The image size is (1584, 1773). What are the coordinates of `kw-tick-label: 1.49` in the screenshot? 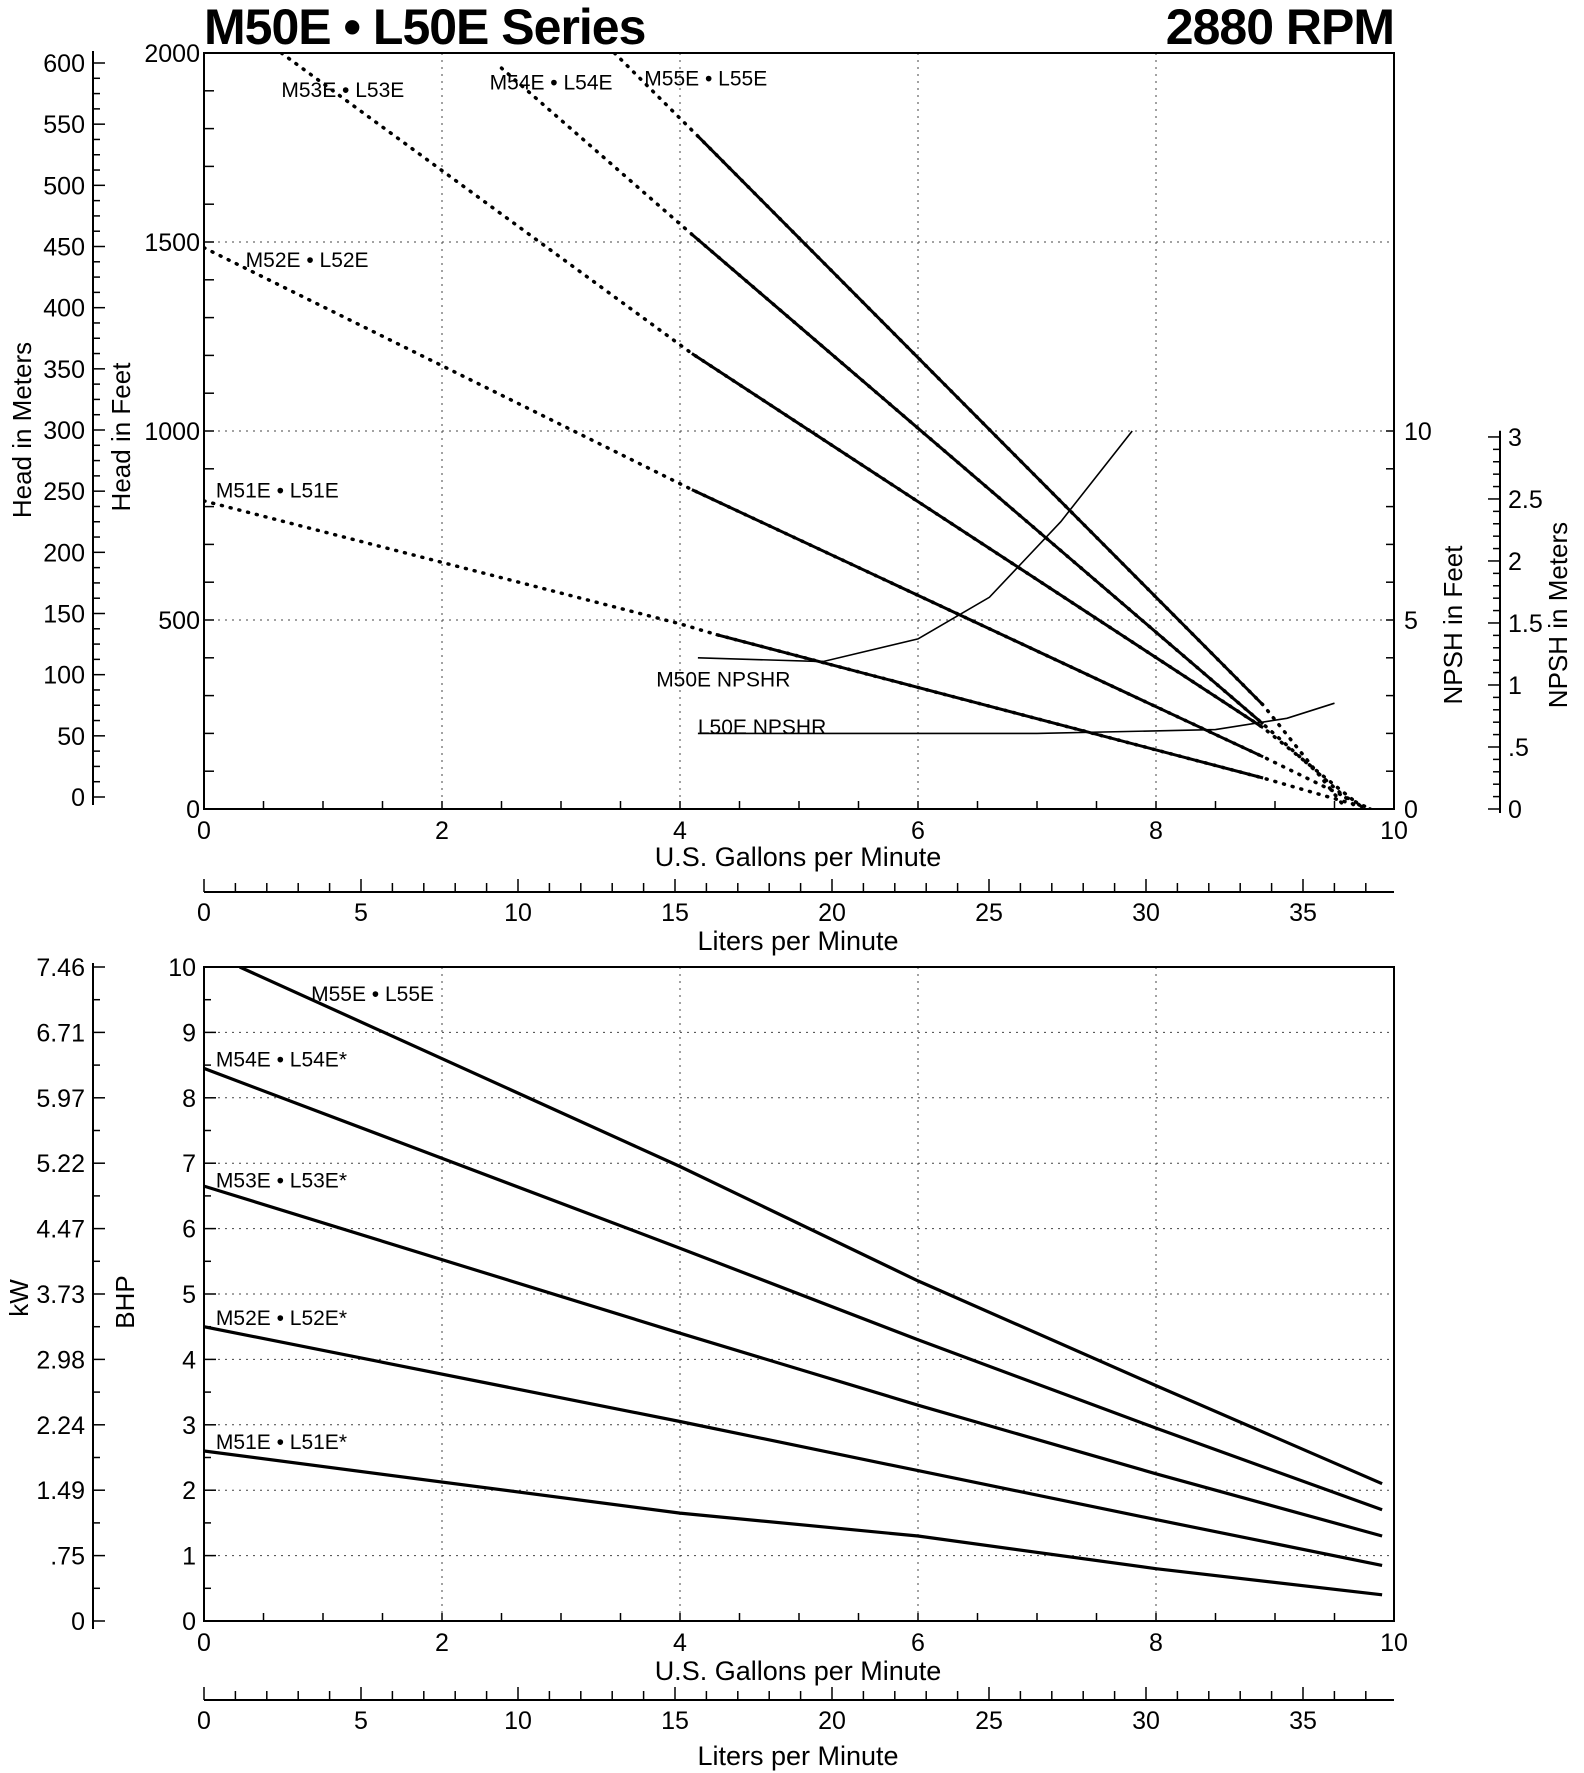 It's located at (60, 1491).